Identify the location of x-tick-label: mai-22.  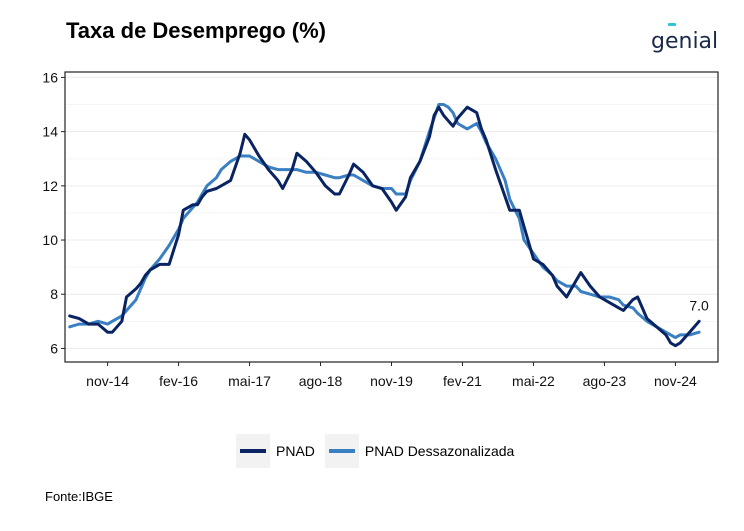
(533, 381).